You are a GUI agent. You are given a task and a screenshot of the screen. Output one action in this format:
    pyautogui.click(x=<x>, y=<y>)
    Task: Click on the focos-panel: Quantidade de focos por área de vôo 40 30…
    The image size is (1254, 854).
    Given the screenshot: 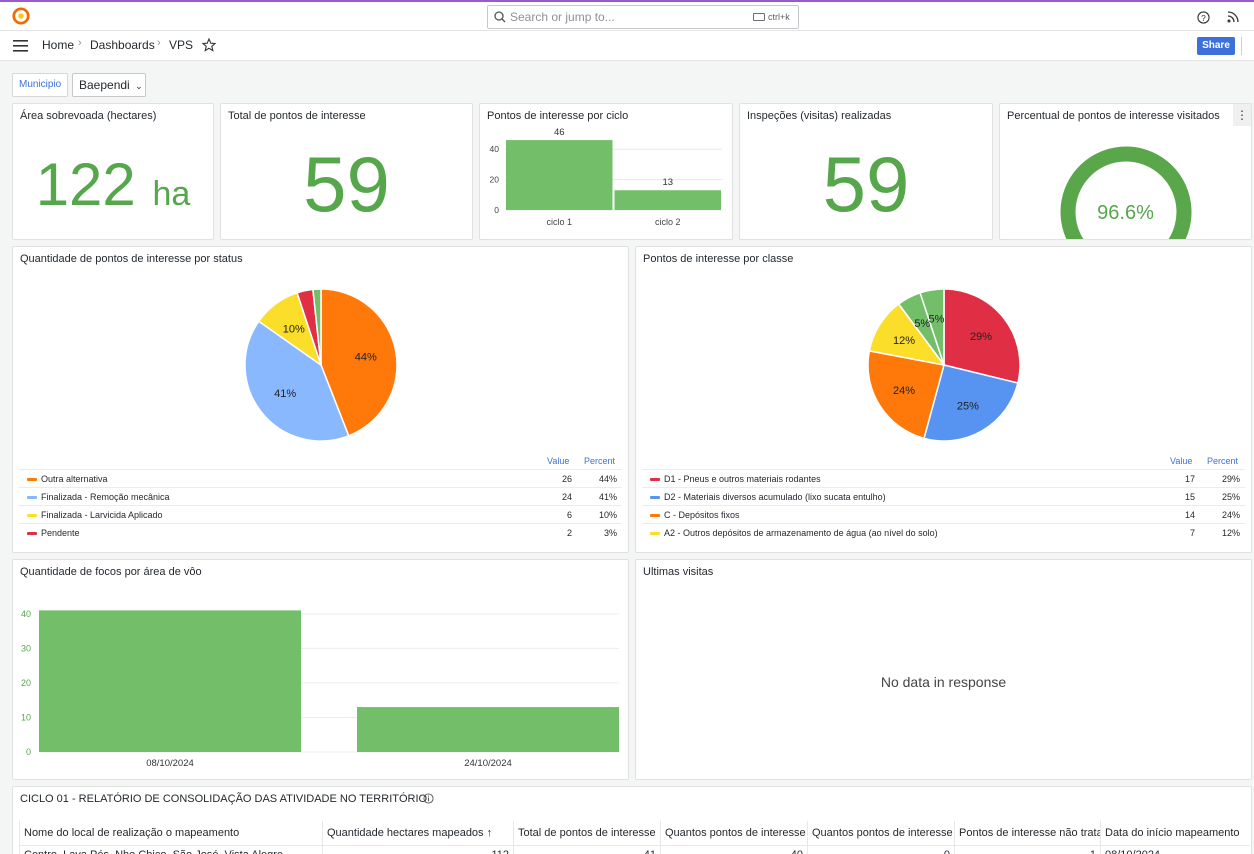 What is the action you would take?
    pyautogui.click(x=320, y=669)
    